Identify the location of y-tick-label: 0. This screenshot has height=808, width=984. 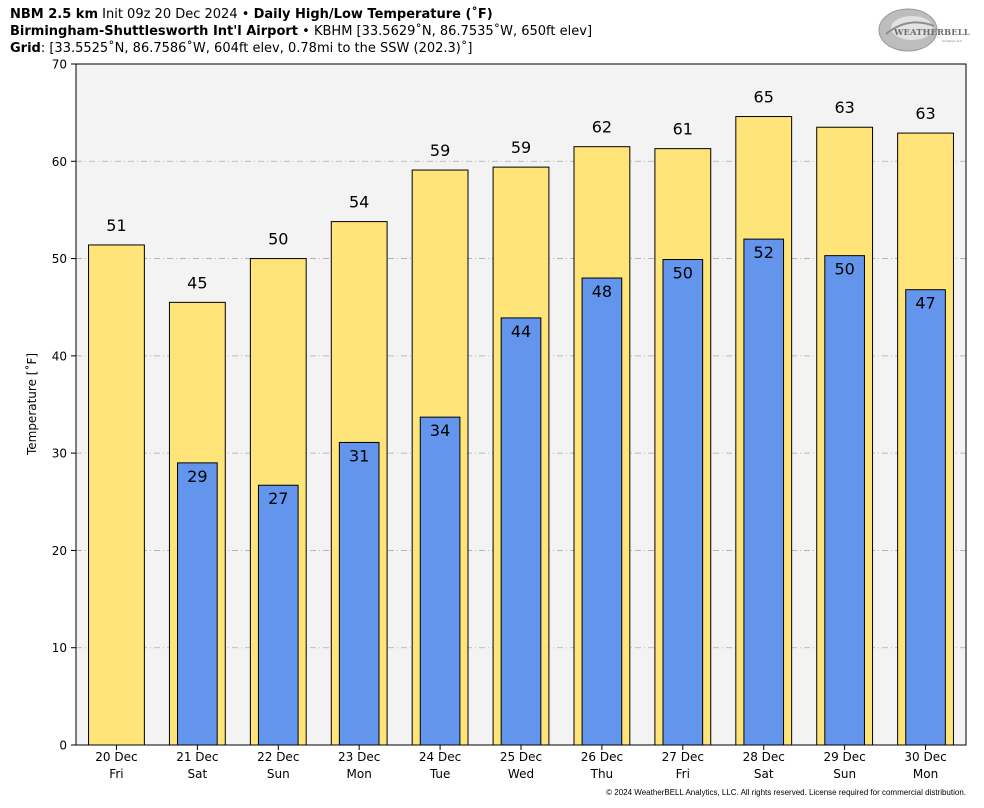
(63, 746).